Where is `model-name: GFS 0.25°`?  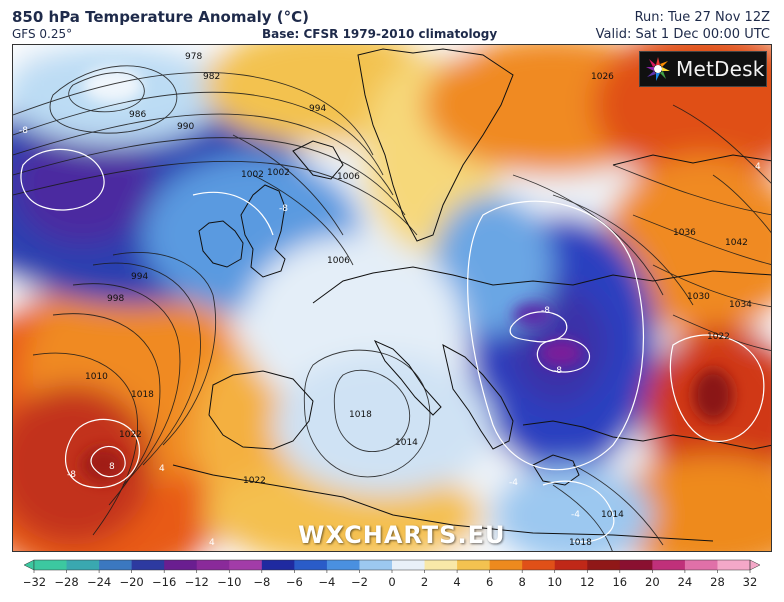
model-name: GFS 0.25° is located at coordinates (42, 34).